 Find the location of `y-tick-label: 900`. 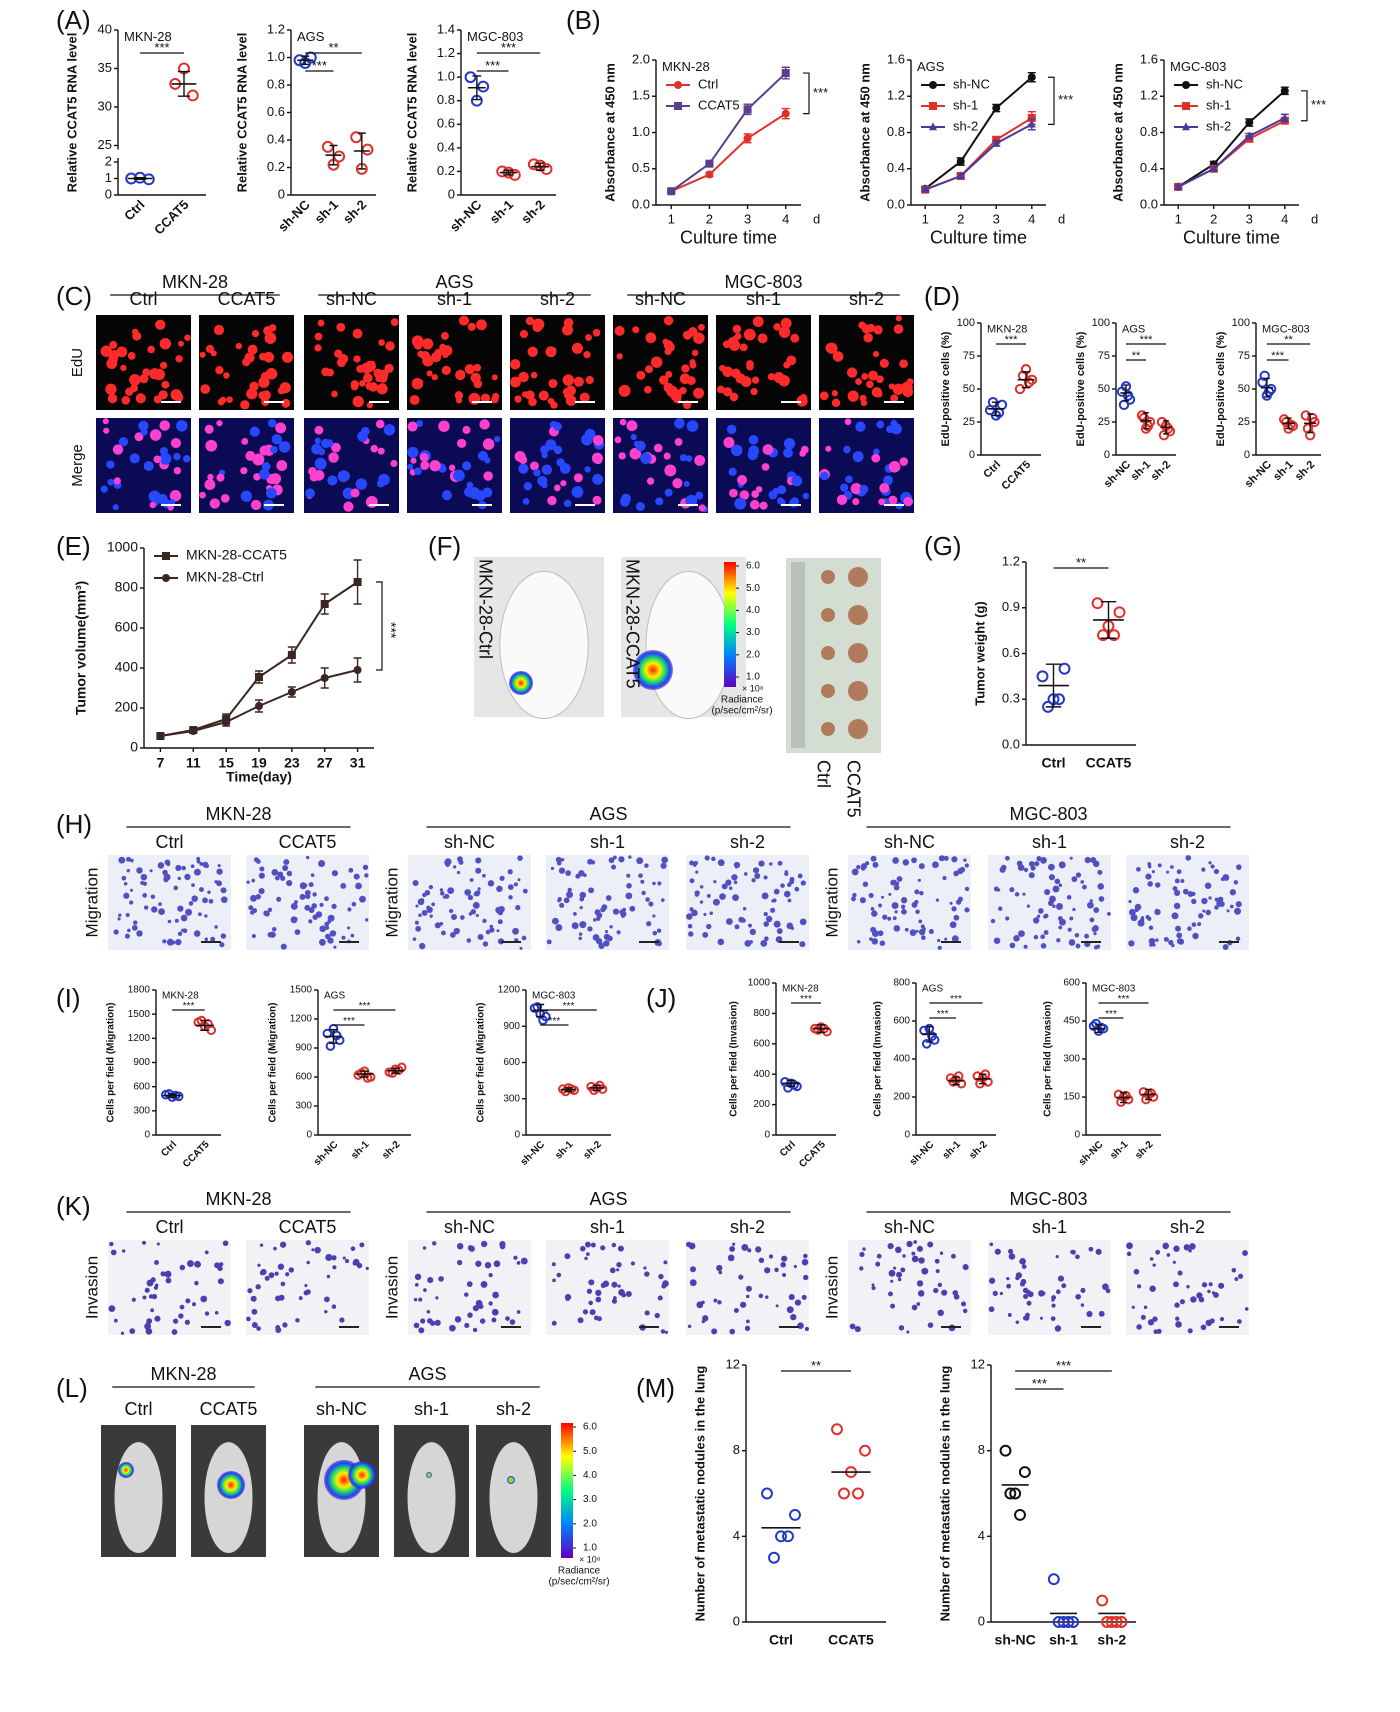

y-tick-label: 900 is located at coordinates (303, 1048).